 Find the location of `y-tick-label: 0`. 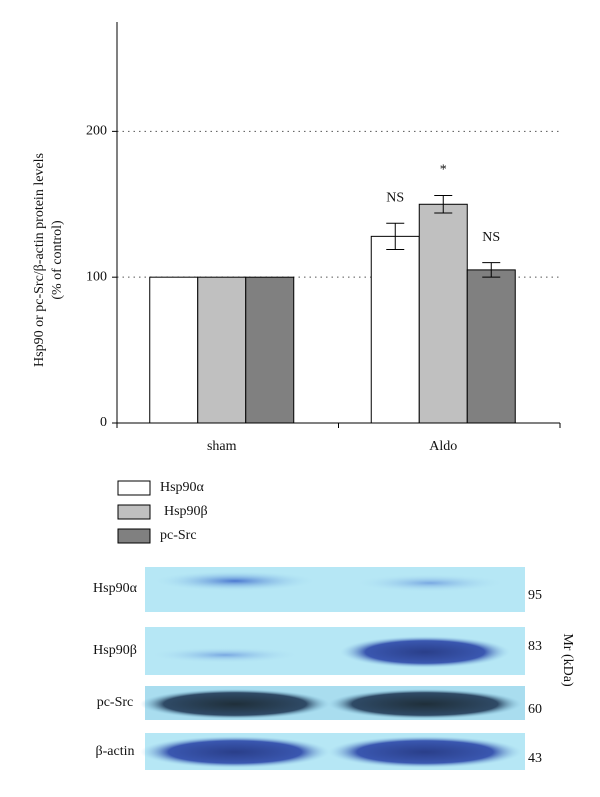

y-tick-label: 0 is located at coordinates (103, 422).